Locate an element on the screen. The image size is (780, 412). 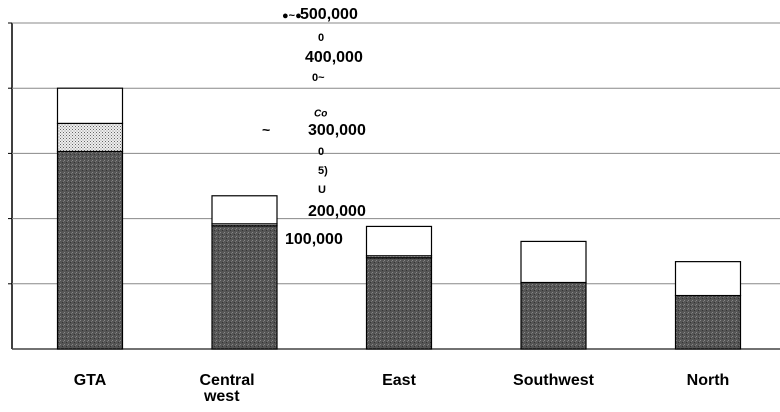
annotation: 5) is located at coordinates (323, 171).